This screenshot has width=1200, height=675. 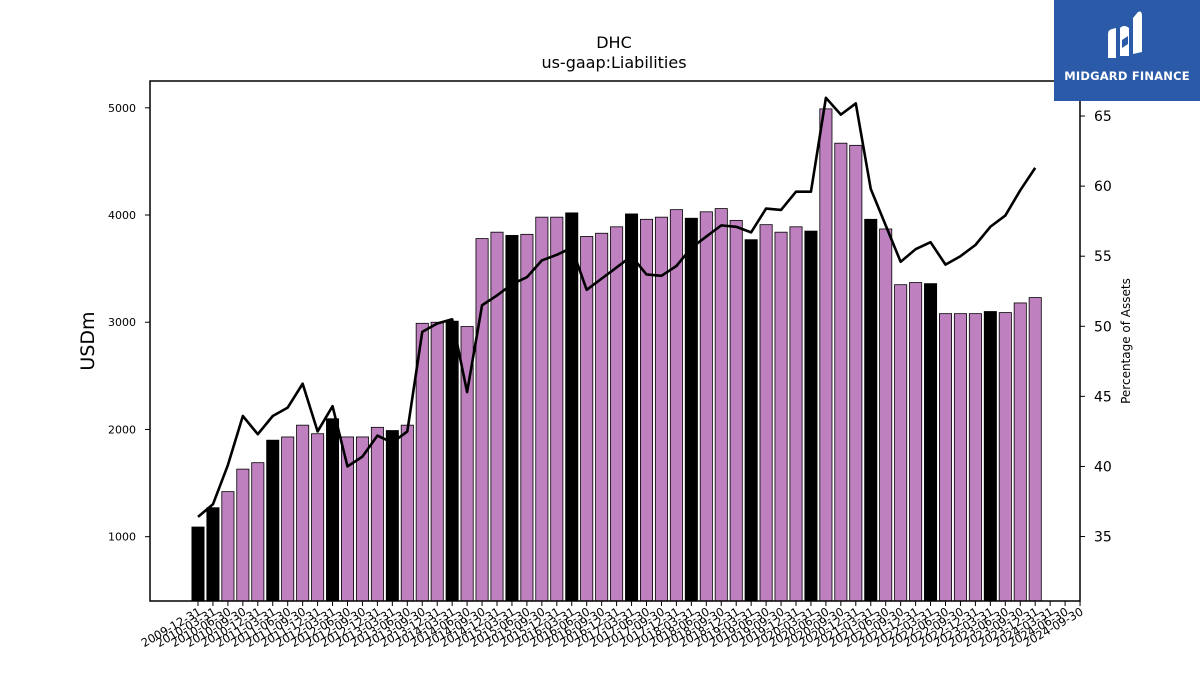 What do you see at coordinates (122, 215) in the screenshot?
I see `y-tick-label: 4000` at bounding box center [122, 215].